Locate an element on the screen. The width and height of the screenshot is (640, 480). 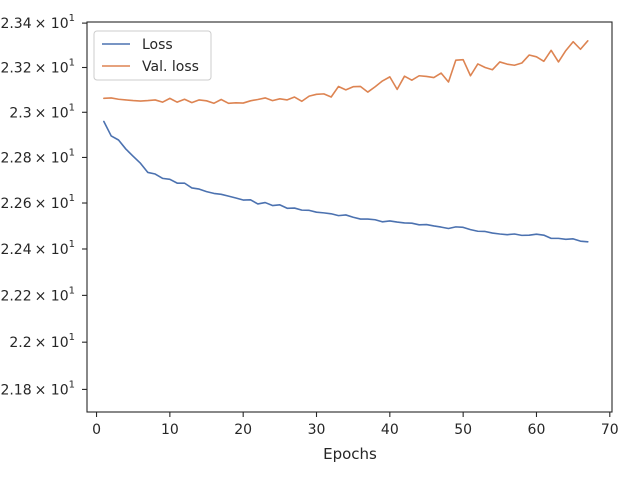
y-tick-label: 2.3 × 10¹ is located at coordinates (42, 111).